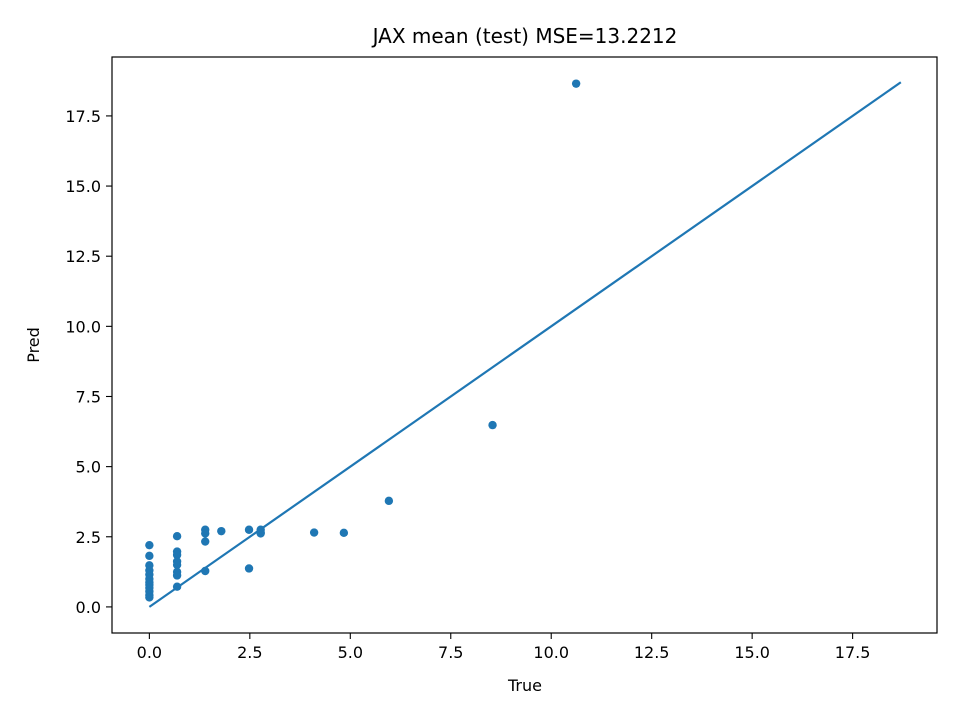  What do you see at coordinates (88, 396) in the screenshot?
I see `y-tick-label: 7.5` at bounding box center [88, 396].